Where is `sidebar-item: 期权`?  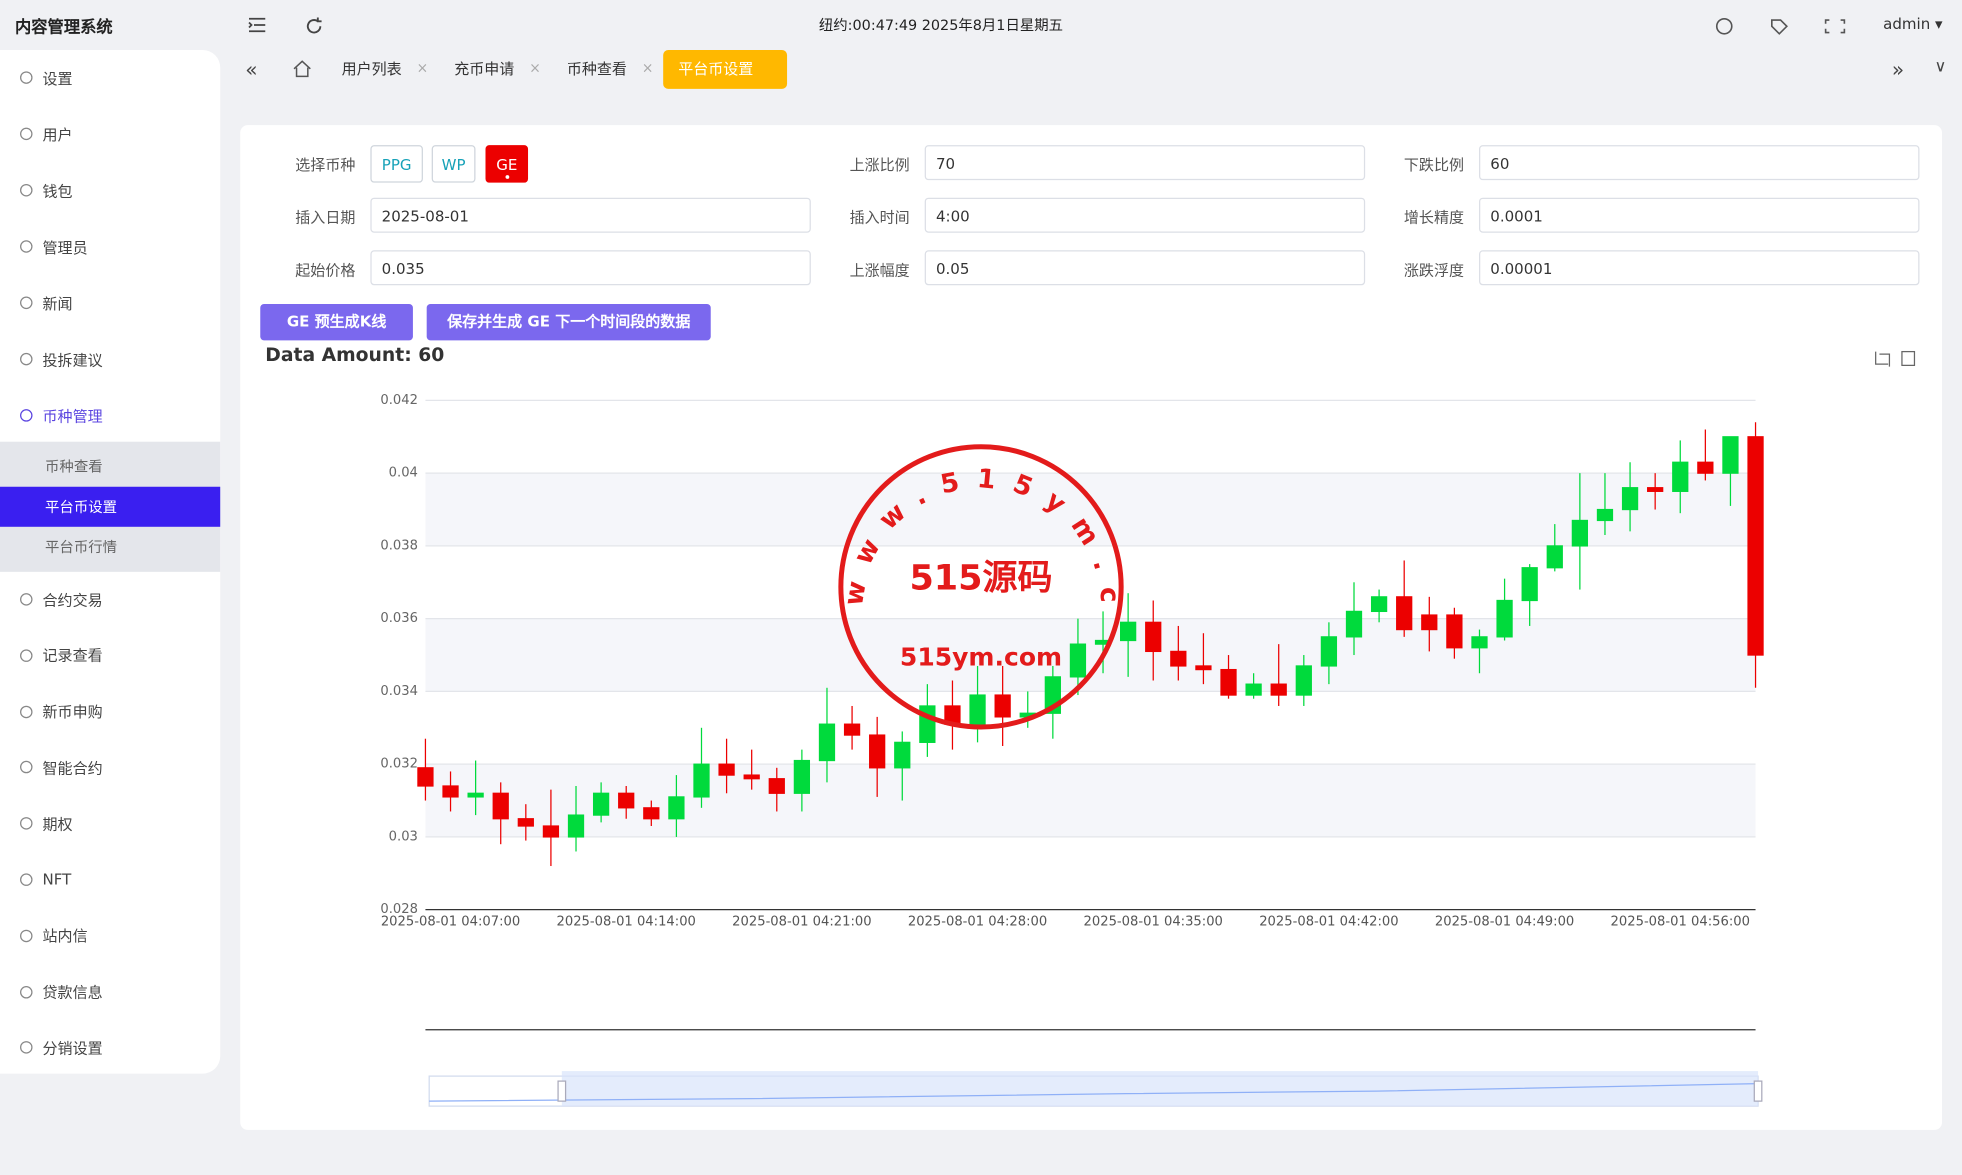 sidebar-item: 期权 is located at coordinates (46, 824).